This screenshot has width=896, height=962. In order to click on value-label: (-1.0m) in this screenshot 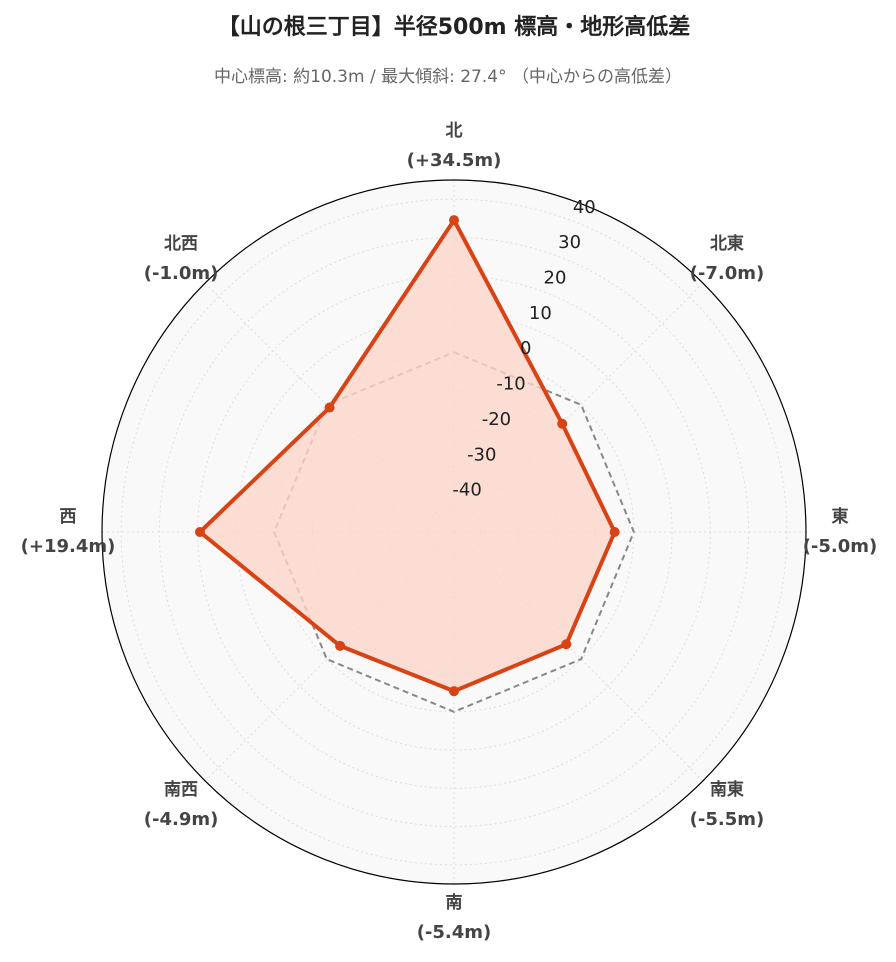, I will do `click(181, 273)`.